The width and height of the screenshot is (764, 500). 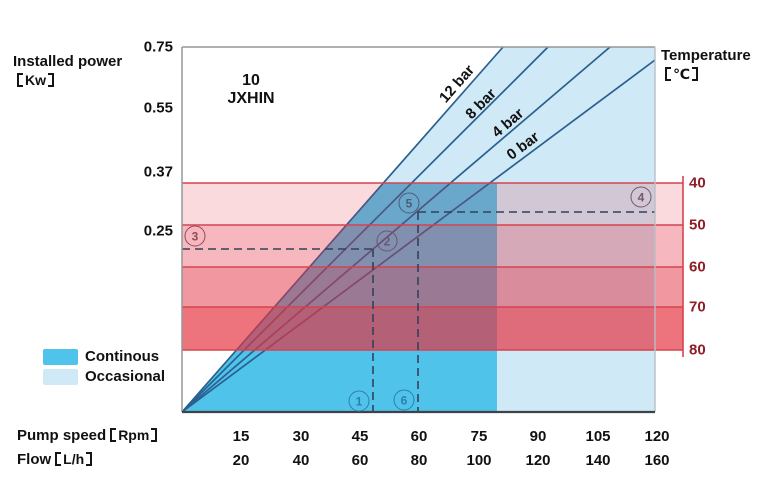 I want to click on pump-tick-60: 60, so click(x=419, y=436).